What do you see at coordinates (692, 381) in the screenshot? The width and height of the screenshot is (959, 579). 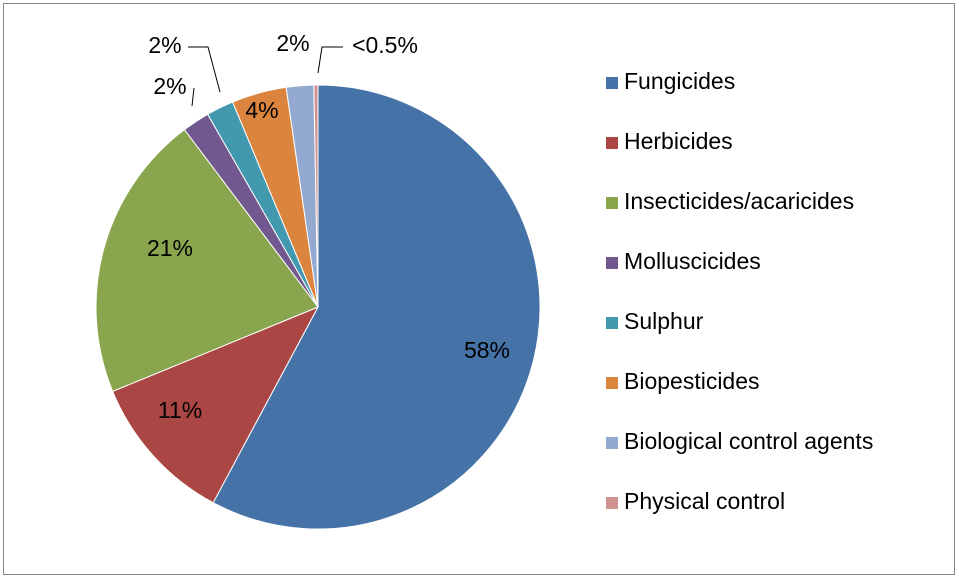 I see `legend-label: Biopesticides` at bounding box center [692, 381].